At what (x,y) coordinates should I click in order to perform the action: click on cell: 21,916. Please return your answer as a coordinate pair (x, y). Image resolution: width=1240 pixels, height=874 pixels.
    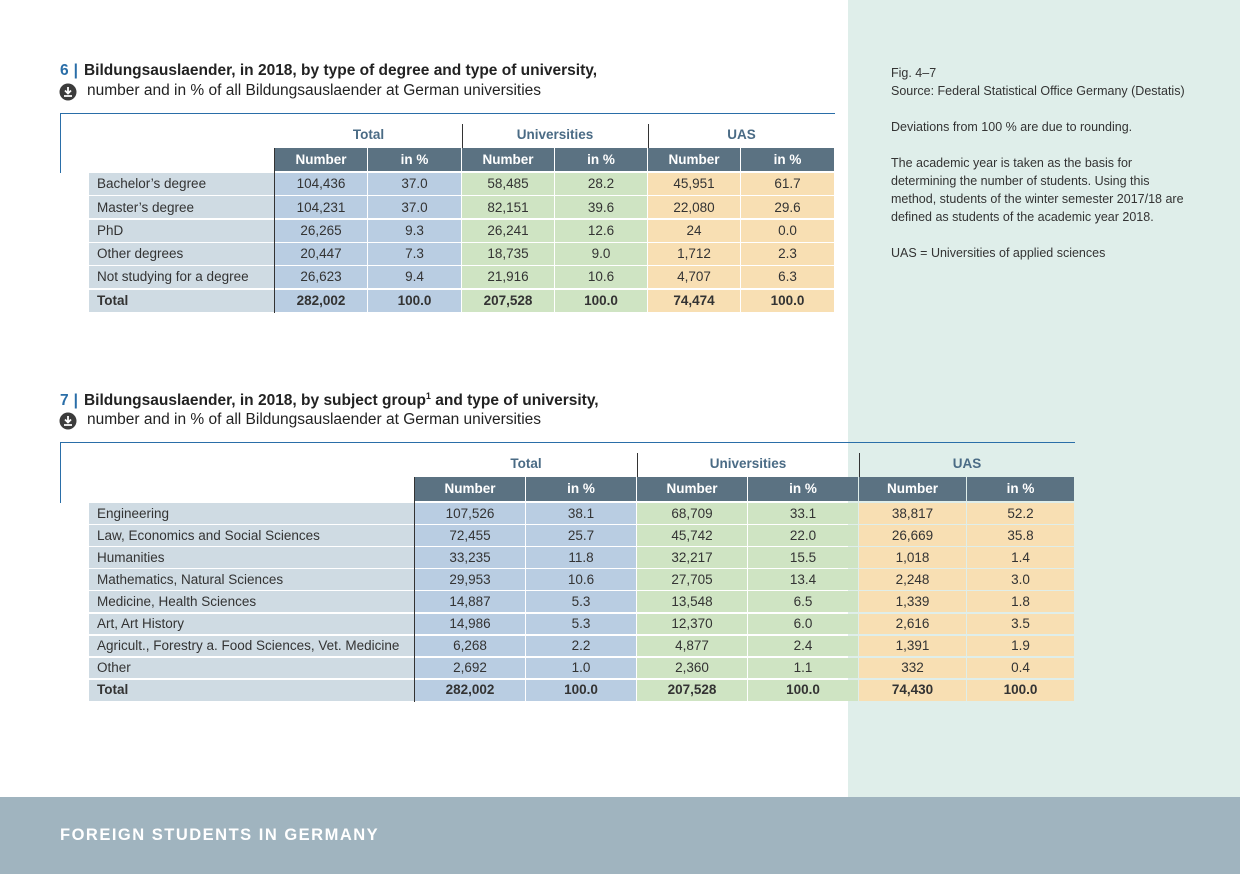
    Looking at the image, I should click on (508, 277).